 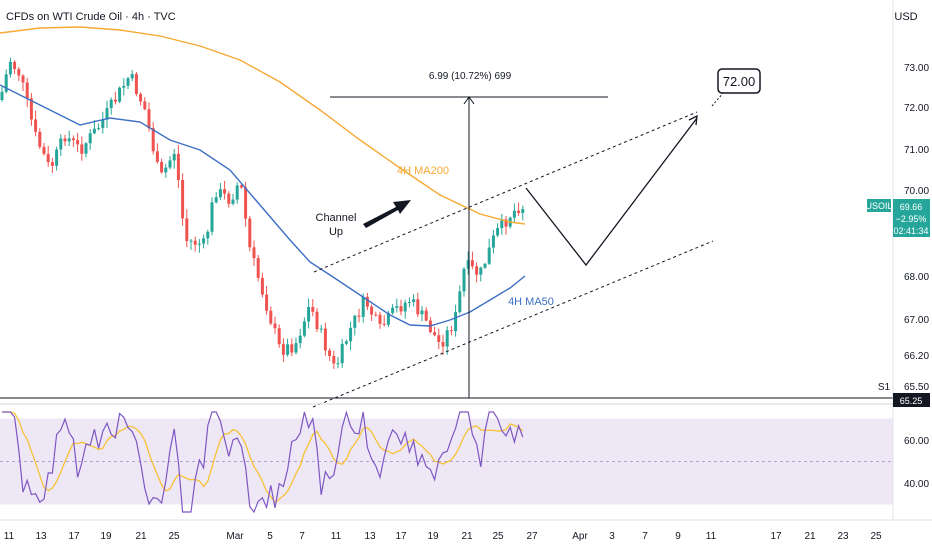 I want to click on time-tick-label: 23, so click(x=843, y=536).